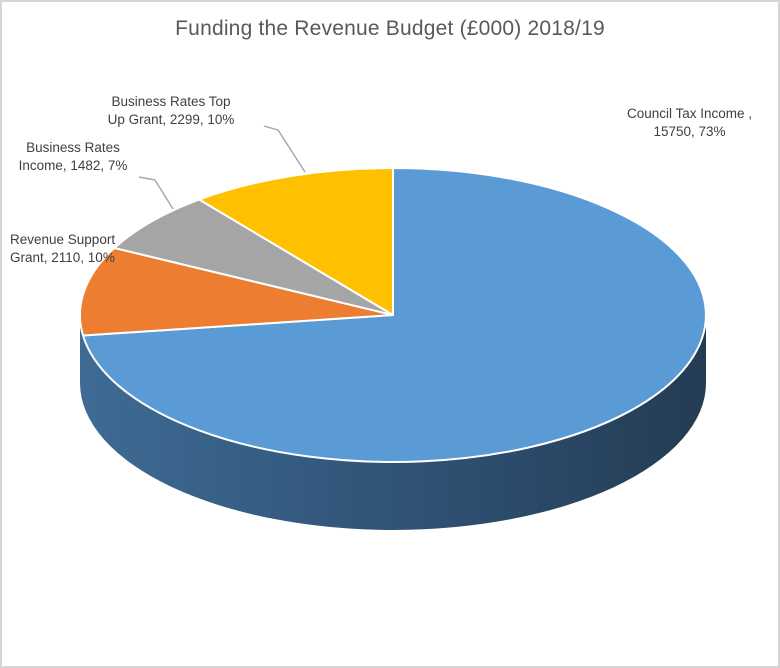  I want to click on data-label-line: Up Grant, 2299, 10%, so click(171, 119).